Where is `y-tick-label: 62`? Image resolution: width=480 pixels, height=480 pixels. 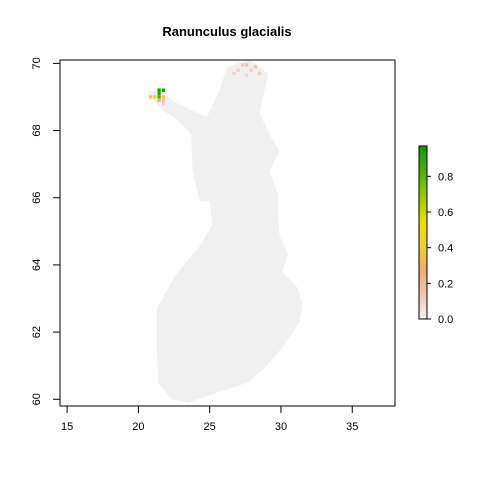
y-tick-label: 62 is located at coordinates (37, 332).